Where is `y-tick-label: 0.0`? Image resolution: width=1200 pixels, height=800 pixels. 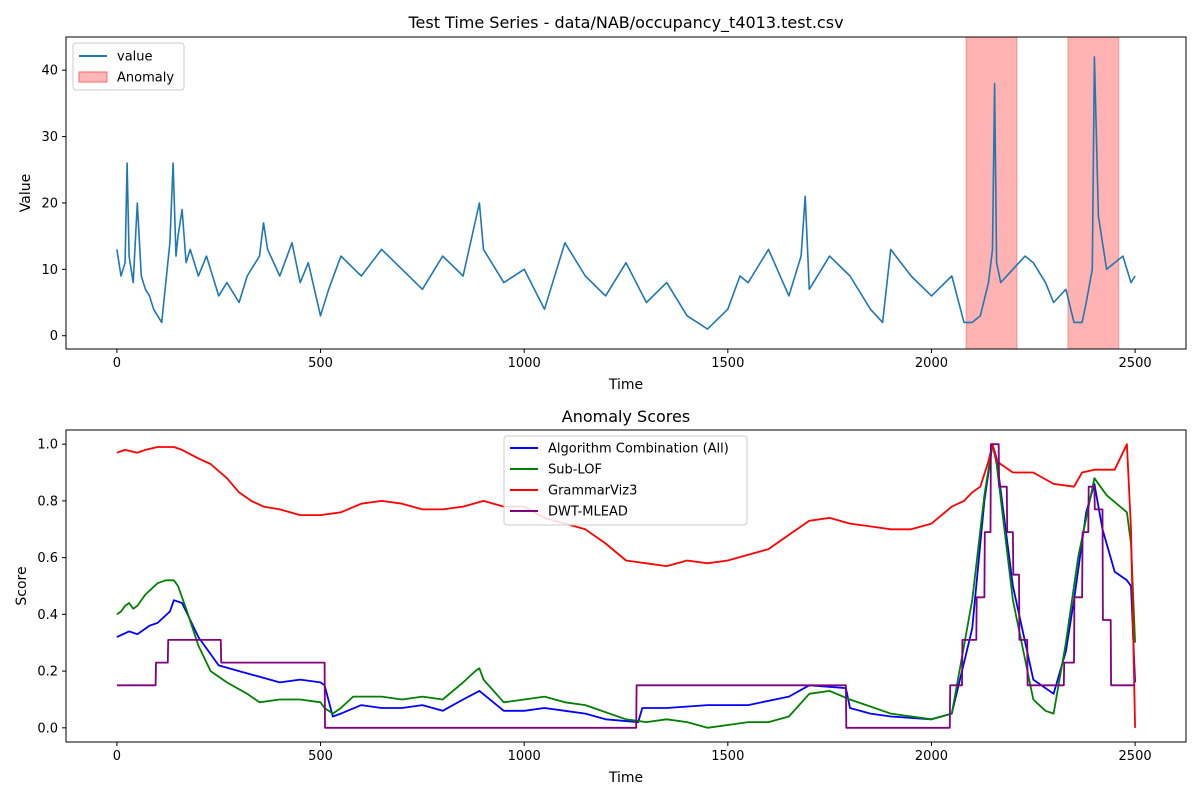 y-tick-label: 0.0 is located at coordinates (47, 728).